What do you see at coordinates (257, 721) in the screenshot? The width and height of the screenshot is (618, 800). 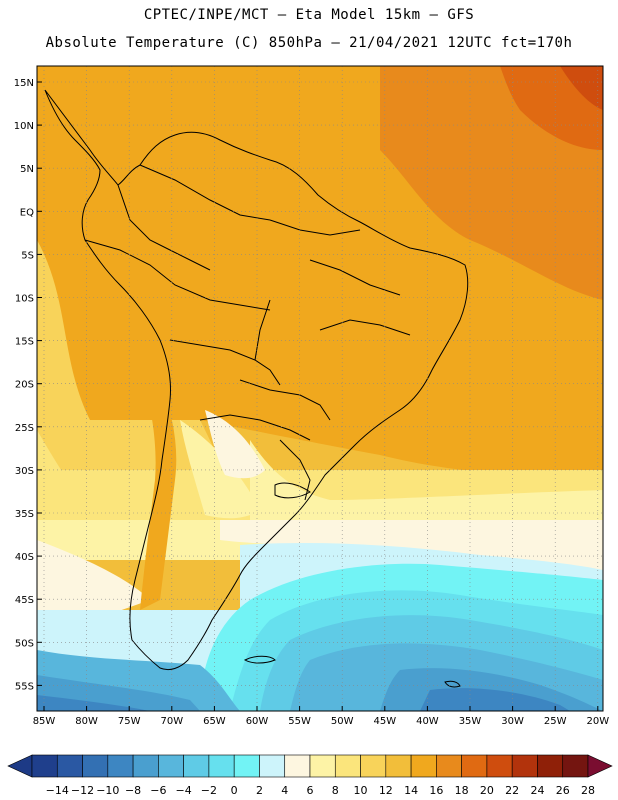 I see `lon-label: 60W` at bounding box center [257, 721].